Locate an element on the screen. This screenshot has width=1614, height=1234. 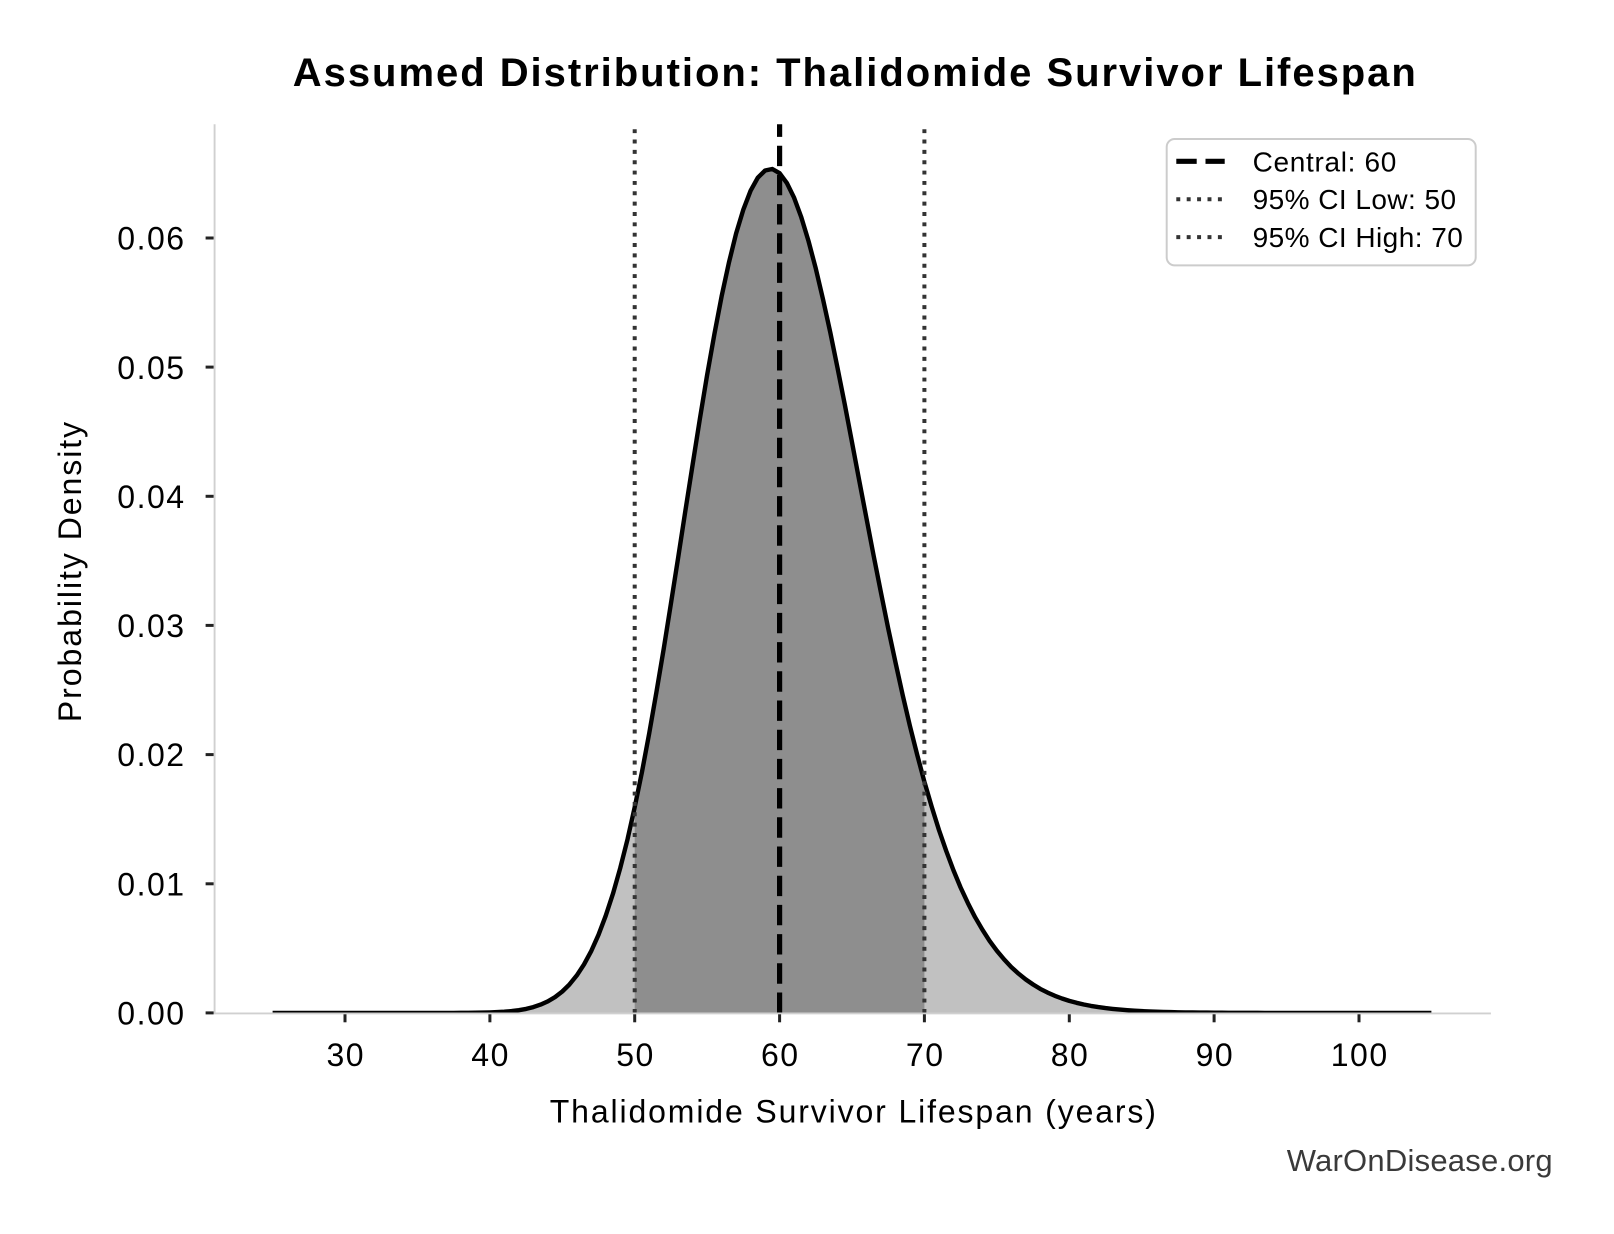
svg-text: WarOnDisease.org is located at coordinates (1420, 1160).